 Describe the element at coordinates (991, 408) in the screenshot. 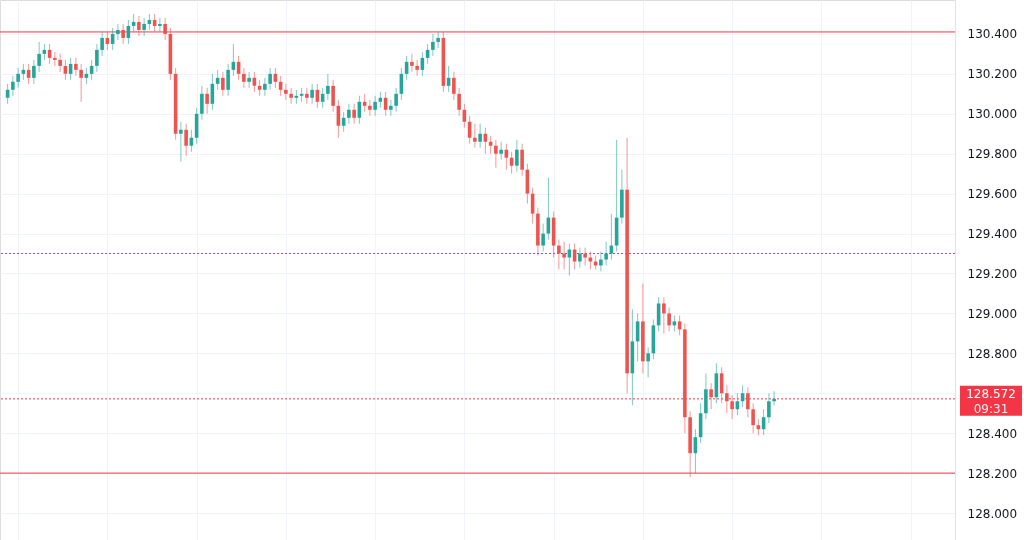

I see `text: 09:31` at that location.